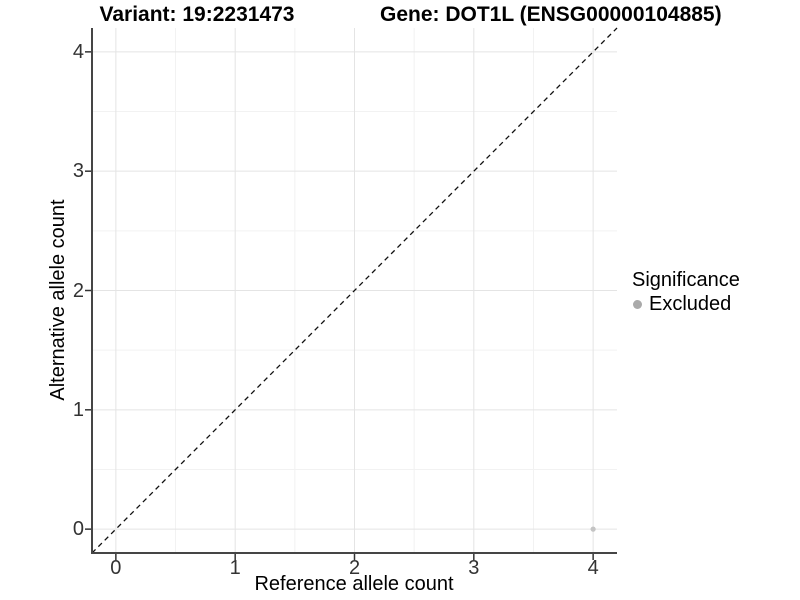  I want to click on legend-label: Excluded, so click(690, 304).